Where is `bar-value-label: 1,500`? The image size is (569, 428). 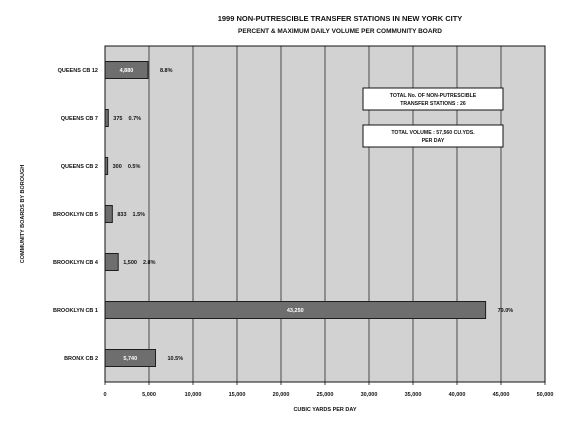 bar-value-label: 1,500 is located at coordinates (130, 263).